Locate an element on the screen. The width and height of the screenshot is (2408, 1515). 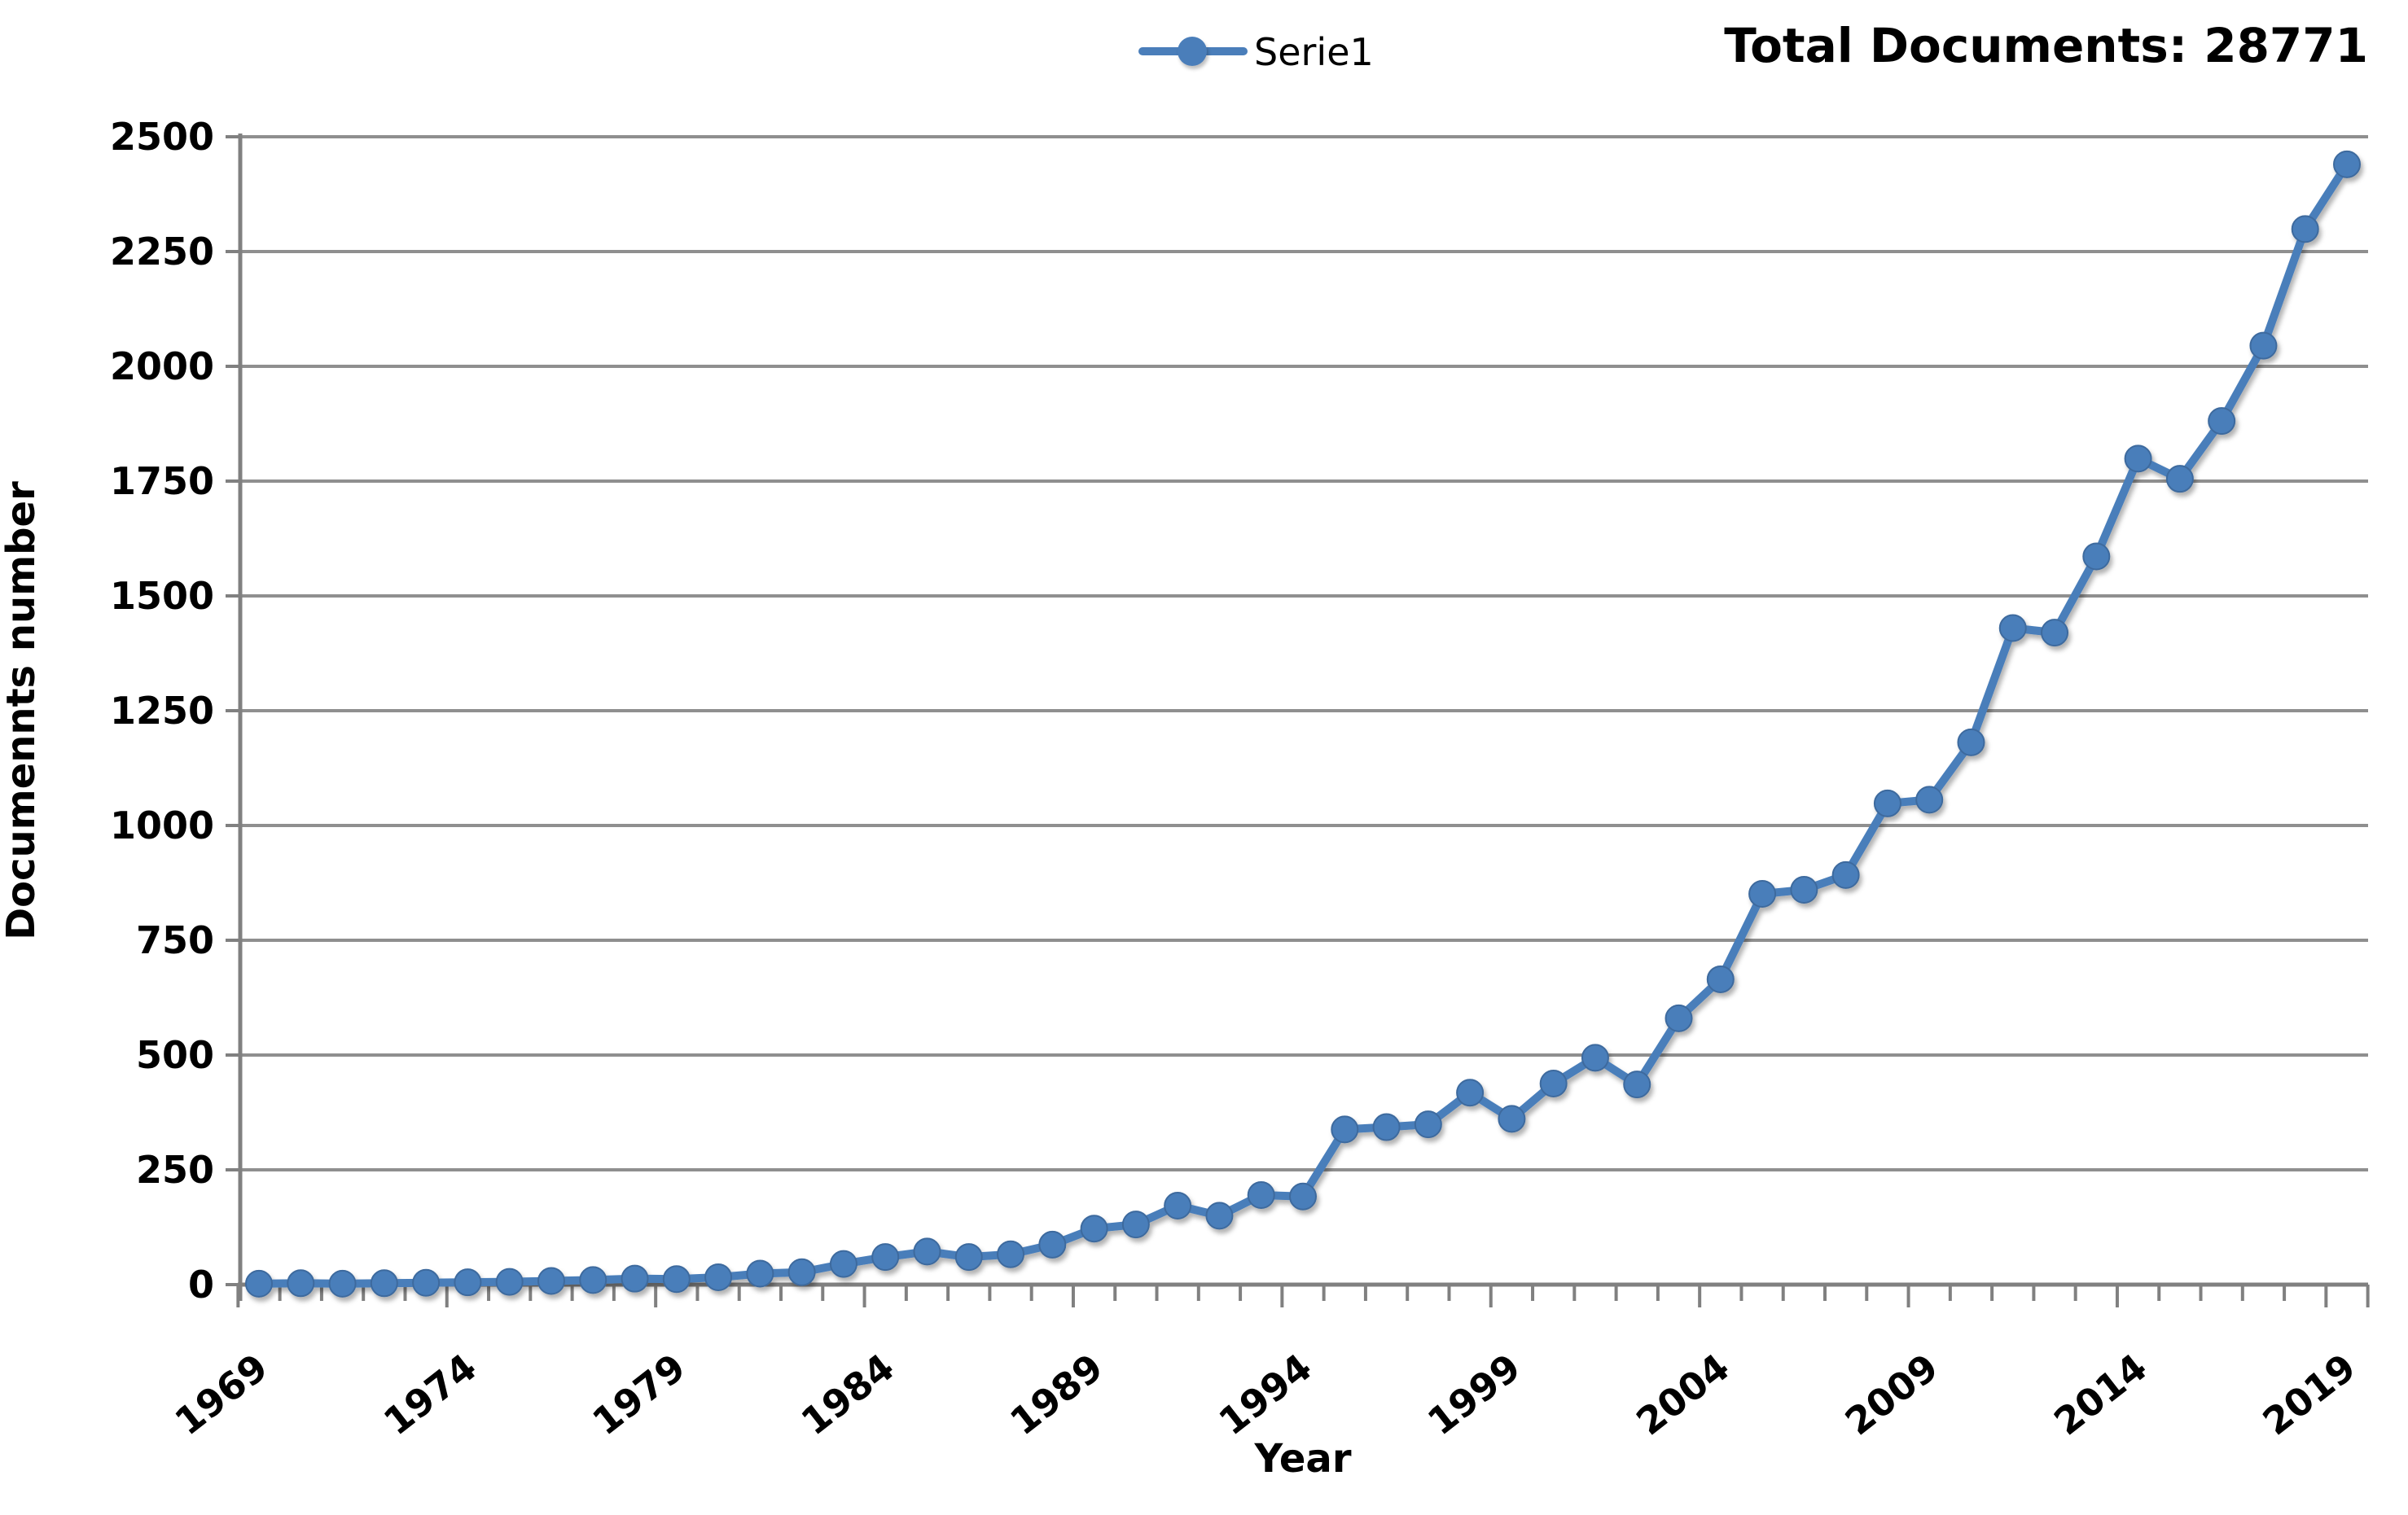
x-tick-label: 1999 is located at coordinates (1474, 1394).